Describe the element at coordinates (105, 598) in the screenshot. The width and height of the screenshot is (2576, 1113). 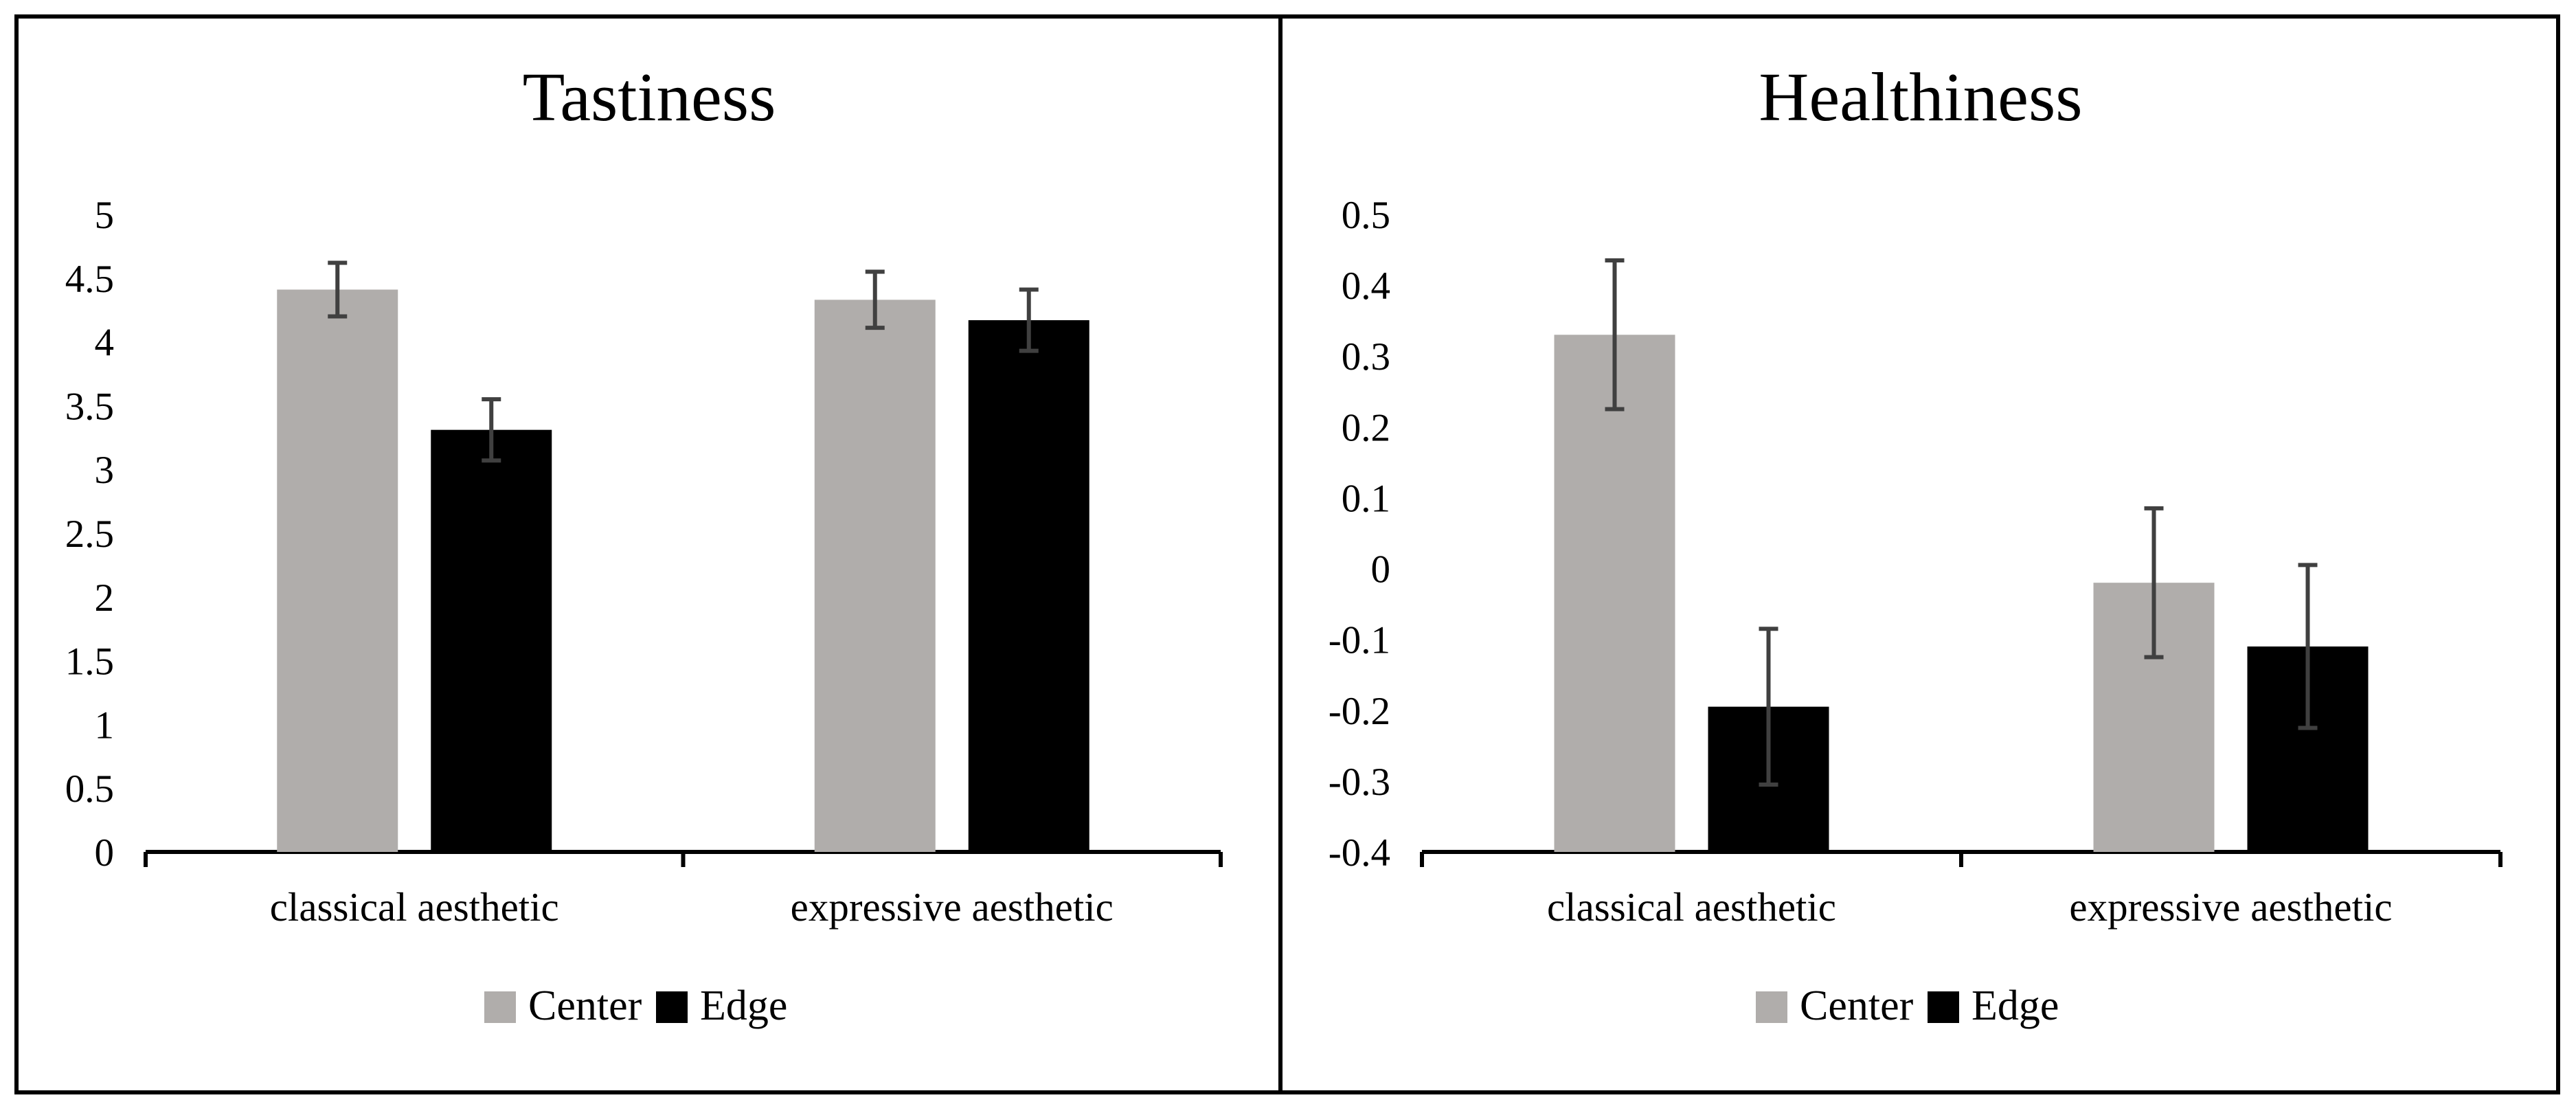
I see `y-tick-label: 2` at that location.